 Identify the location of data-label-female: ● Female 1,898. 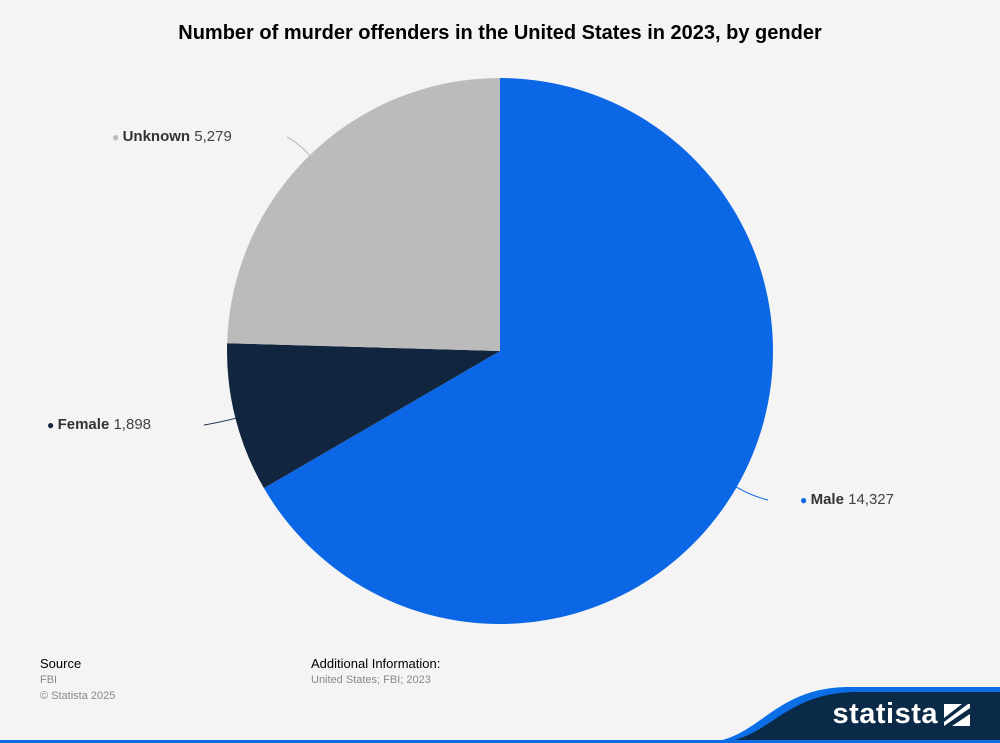
(99, 424).